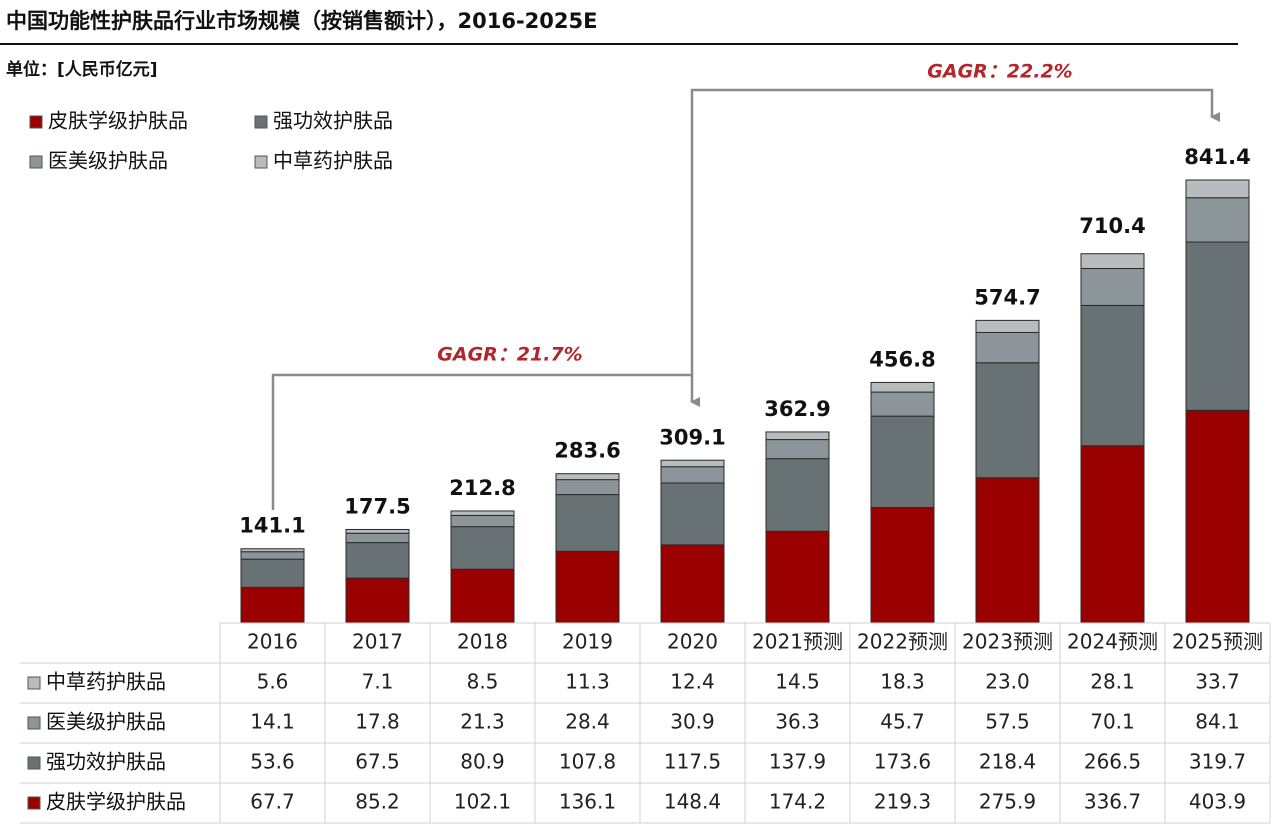  Describe the element at coordinates (1112, 682) in the screenshot. I see `table-cell: 28.1` at that location.